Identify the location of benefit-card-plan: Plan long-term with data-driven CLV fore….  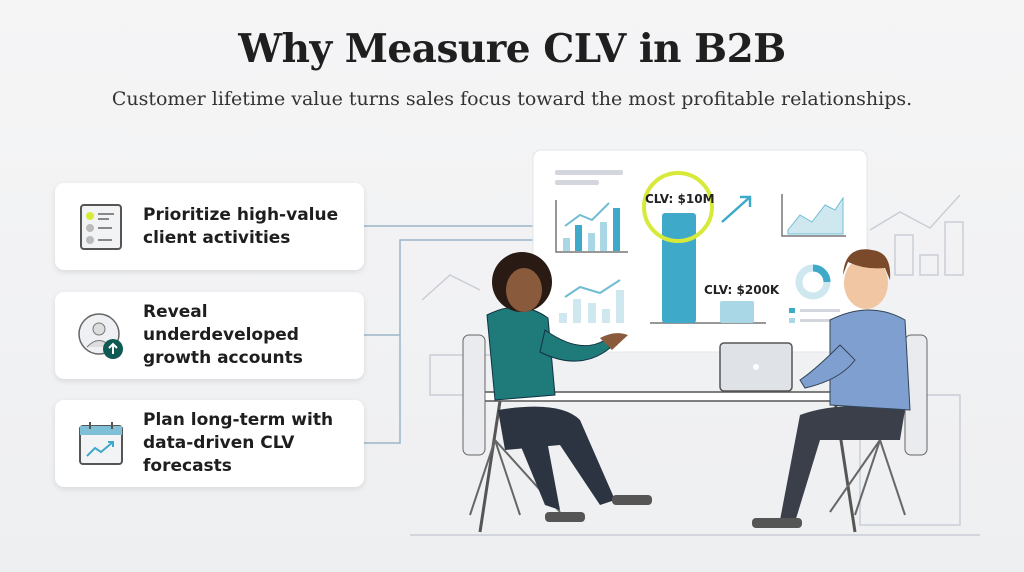
(209, 443).